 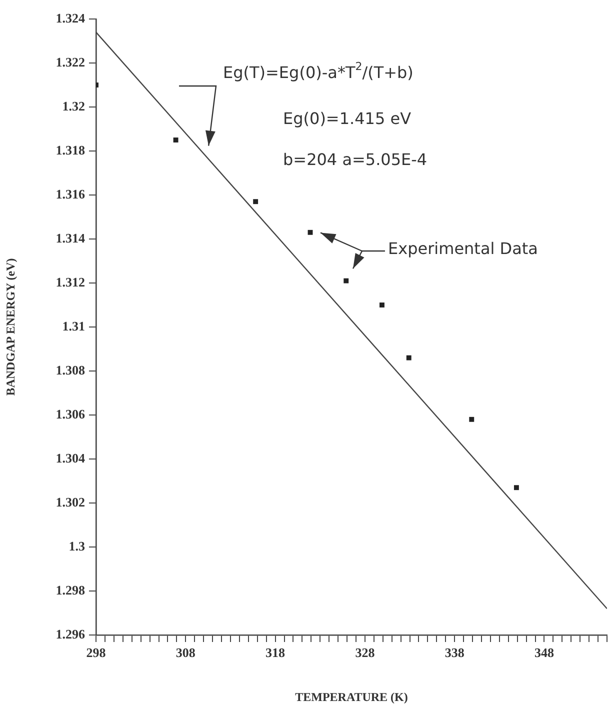 What do you see at coordinates (454, 652) in the screenshot?
I see `x-tick-label: 338` at bounding box center [454, 652].